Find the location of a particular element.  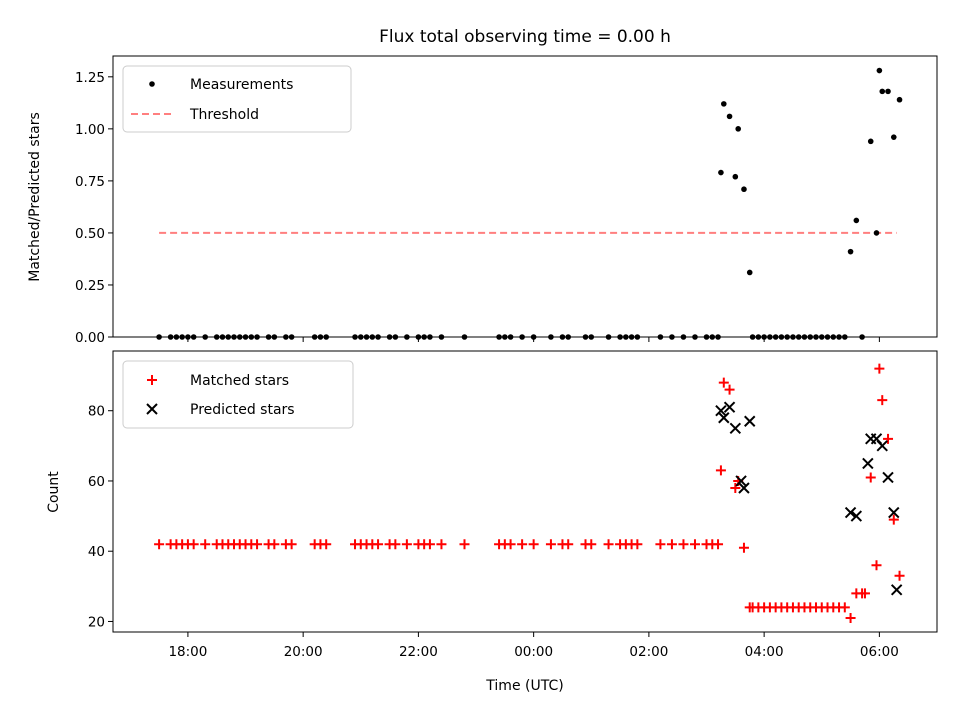

bottom-legend: Matched stars Predicted stars is located at coordinates (238, 394).